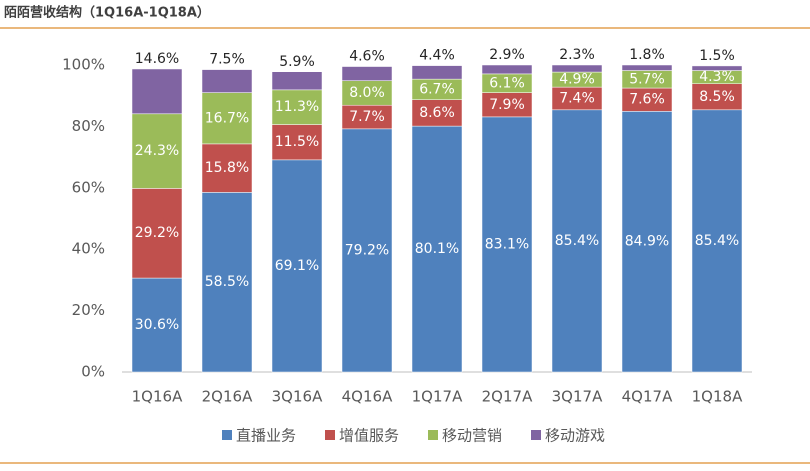  I want to click on value-label: 4.6%, so click(367, 57).